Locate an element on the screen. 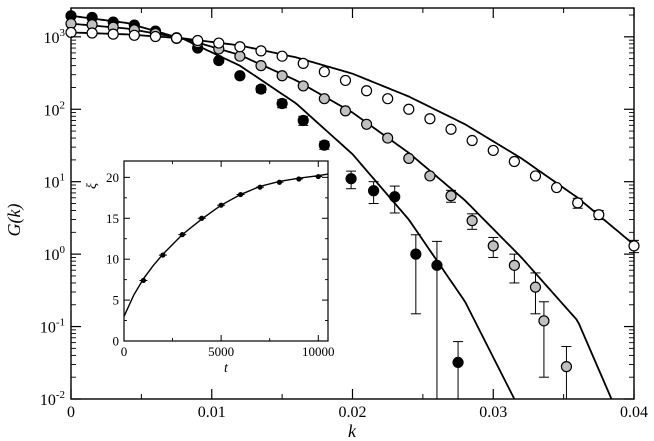 This screenshot has width=654, height=441. y-axis-title: G(k) is located at coordinates (14, 220).